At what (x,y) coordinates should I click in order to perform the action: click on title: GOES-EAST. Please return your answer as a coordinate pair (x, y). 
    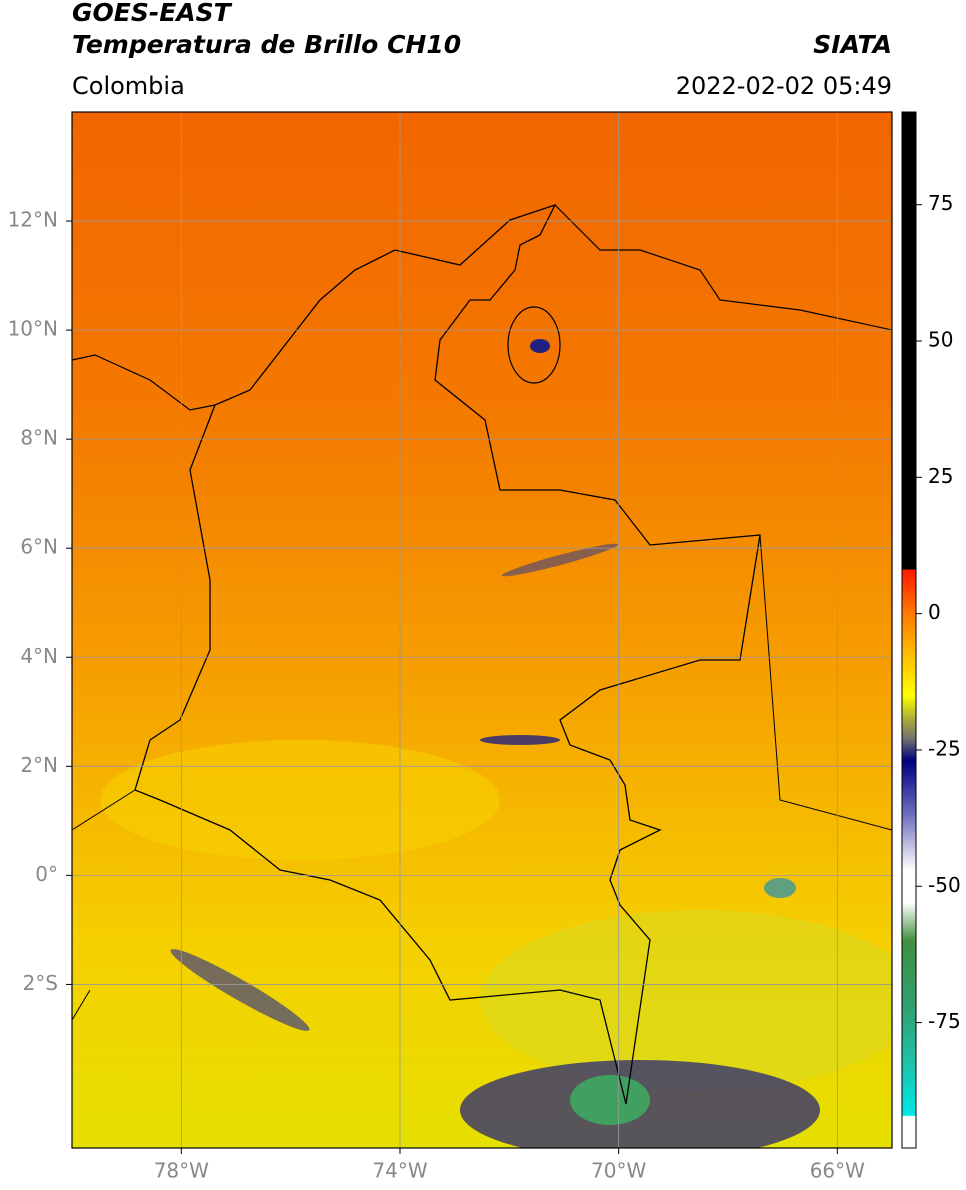
    Looking at the image, I should click on (152, 13).